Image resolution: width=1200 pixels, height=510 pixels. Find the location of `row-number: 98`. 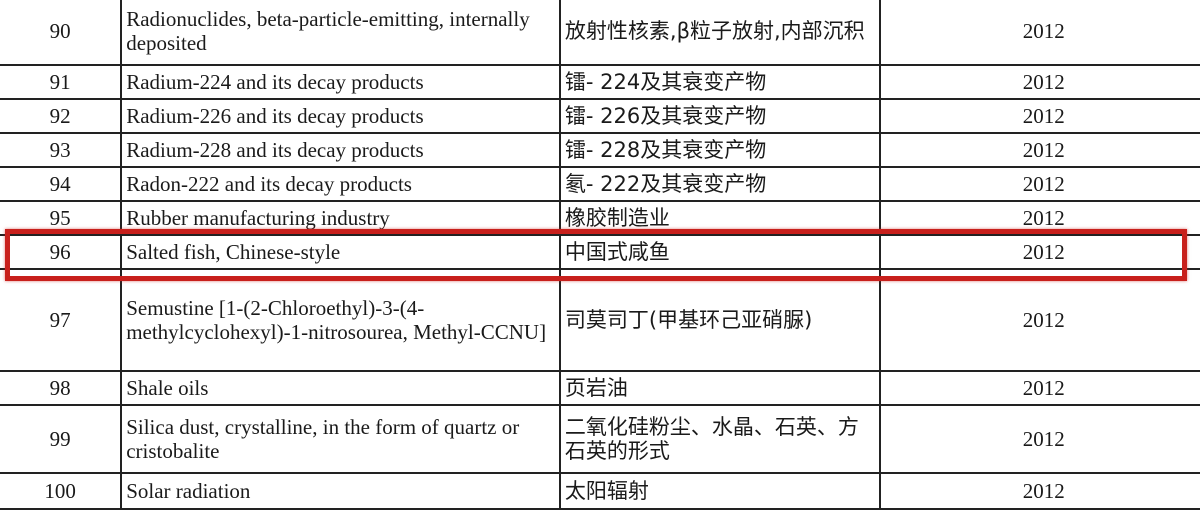

row-number: 98 is located at coordinates (61, 388).